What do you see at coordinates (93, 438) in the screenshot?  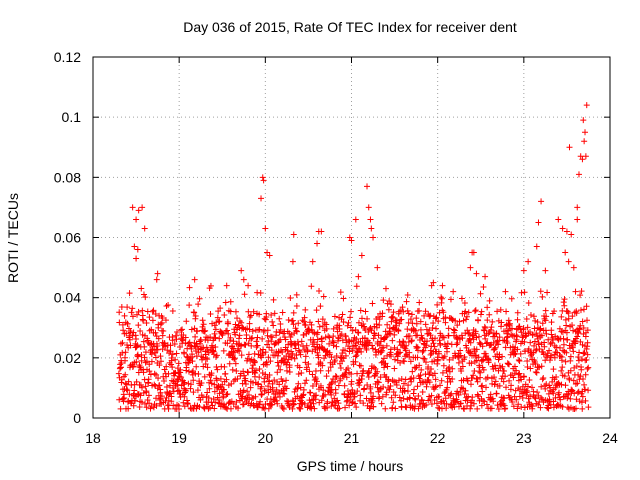 I see `x-tick-label: 18` at bounding box center [93, 438].